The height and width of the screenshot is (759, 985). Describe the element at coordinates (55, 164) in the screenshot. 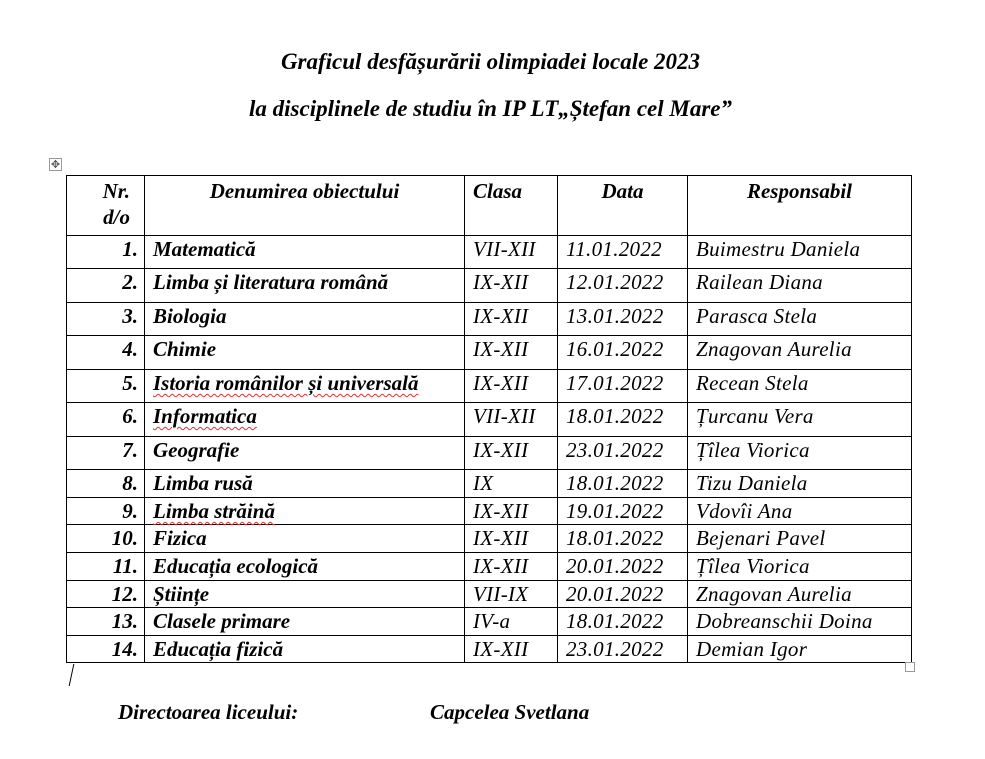

I see `table-move-icon: ✥` at that location.